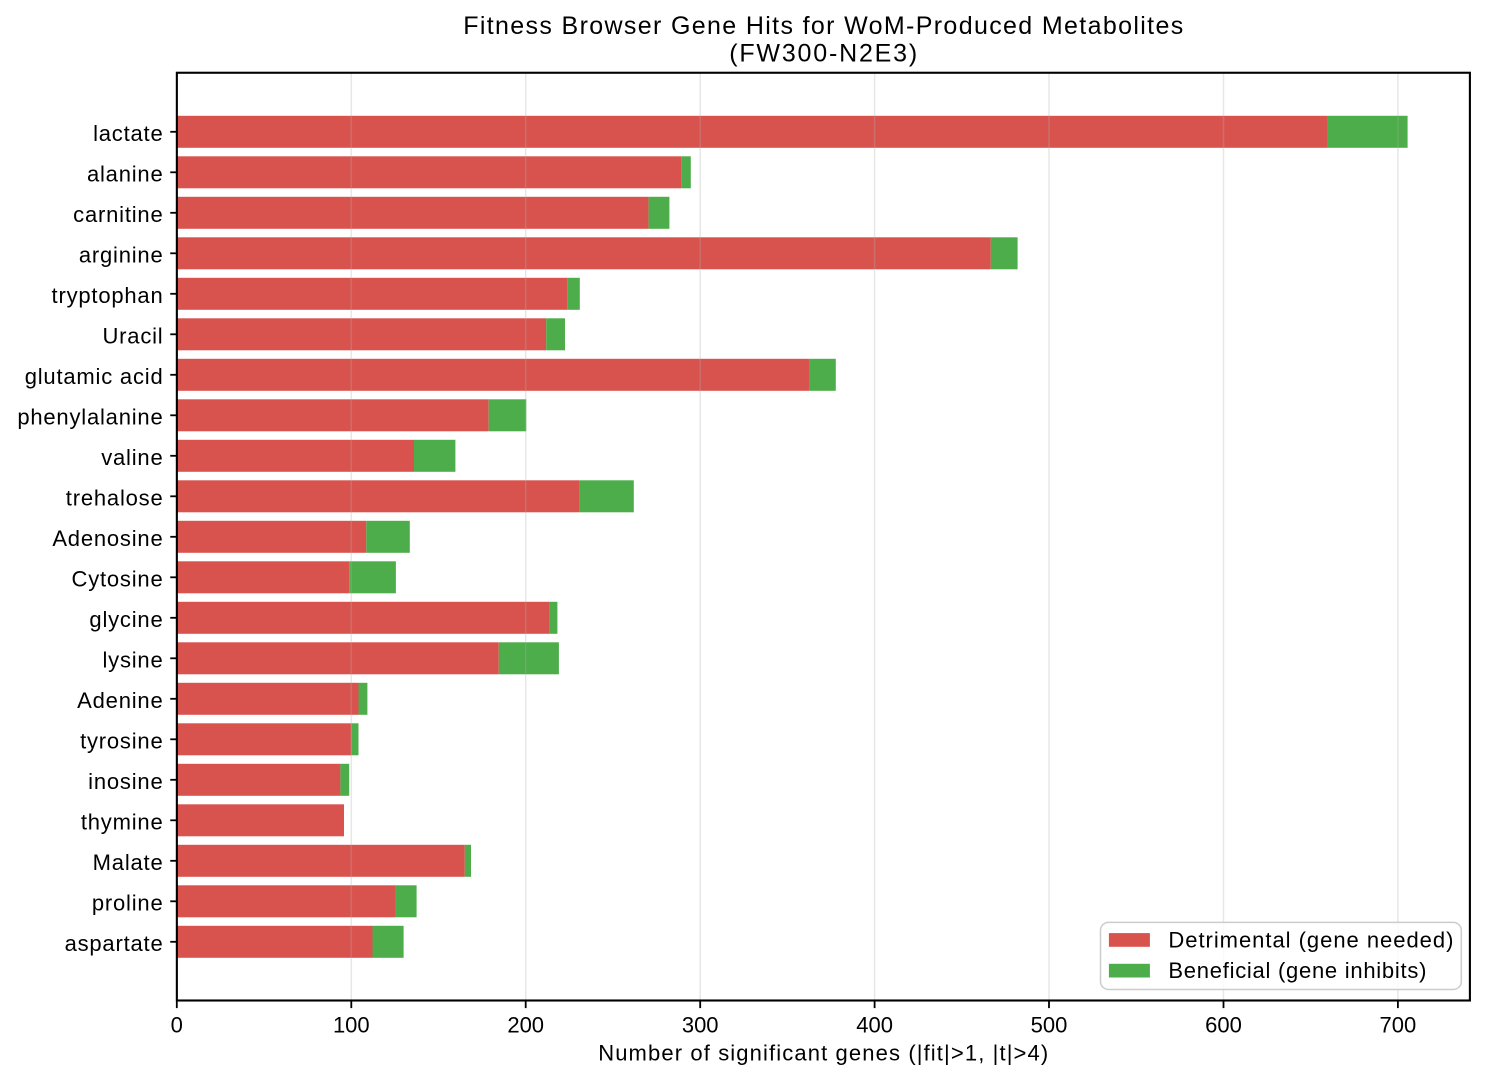  Describe the element at coordinates (823, 54) in the screenshot. I see `svg-text: (FW300-N2E3)` at that location.